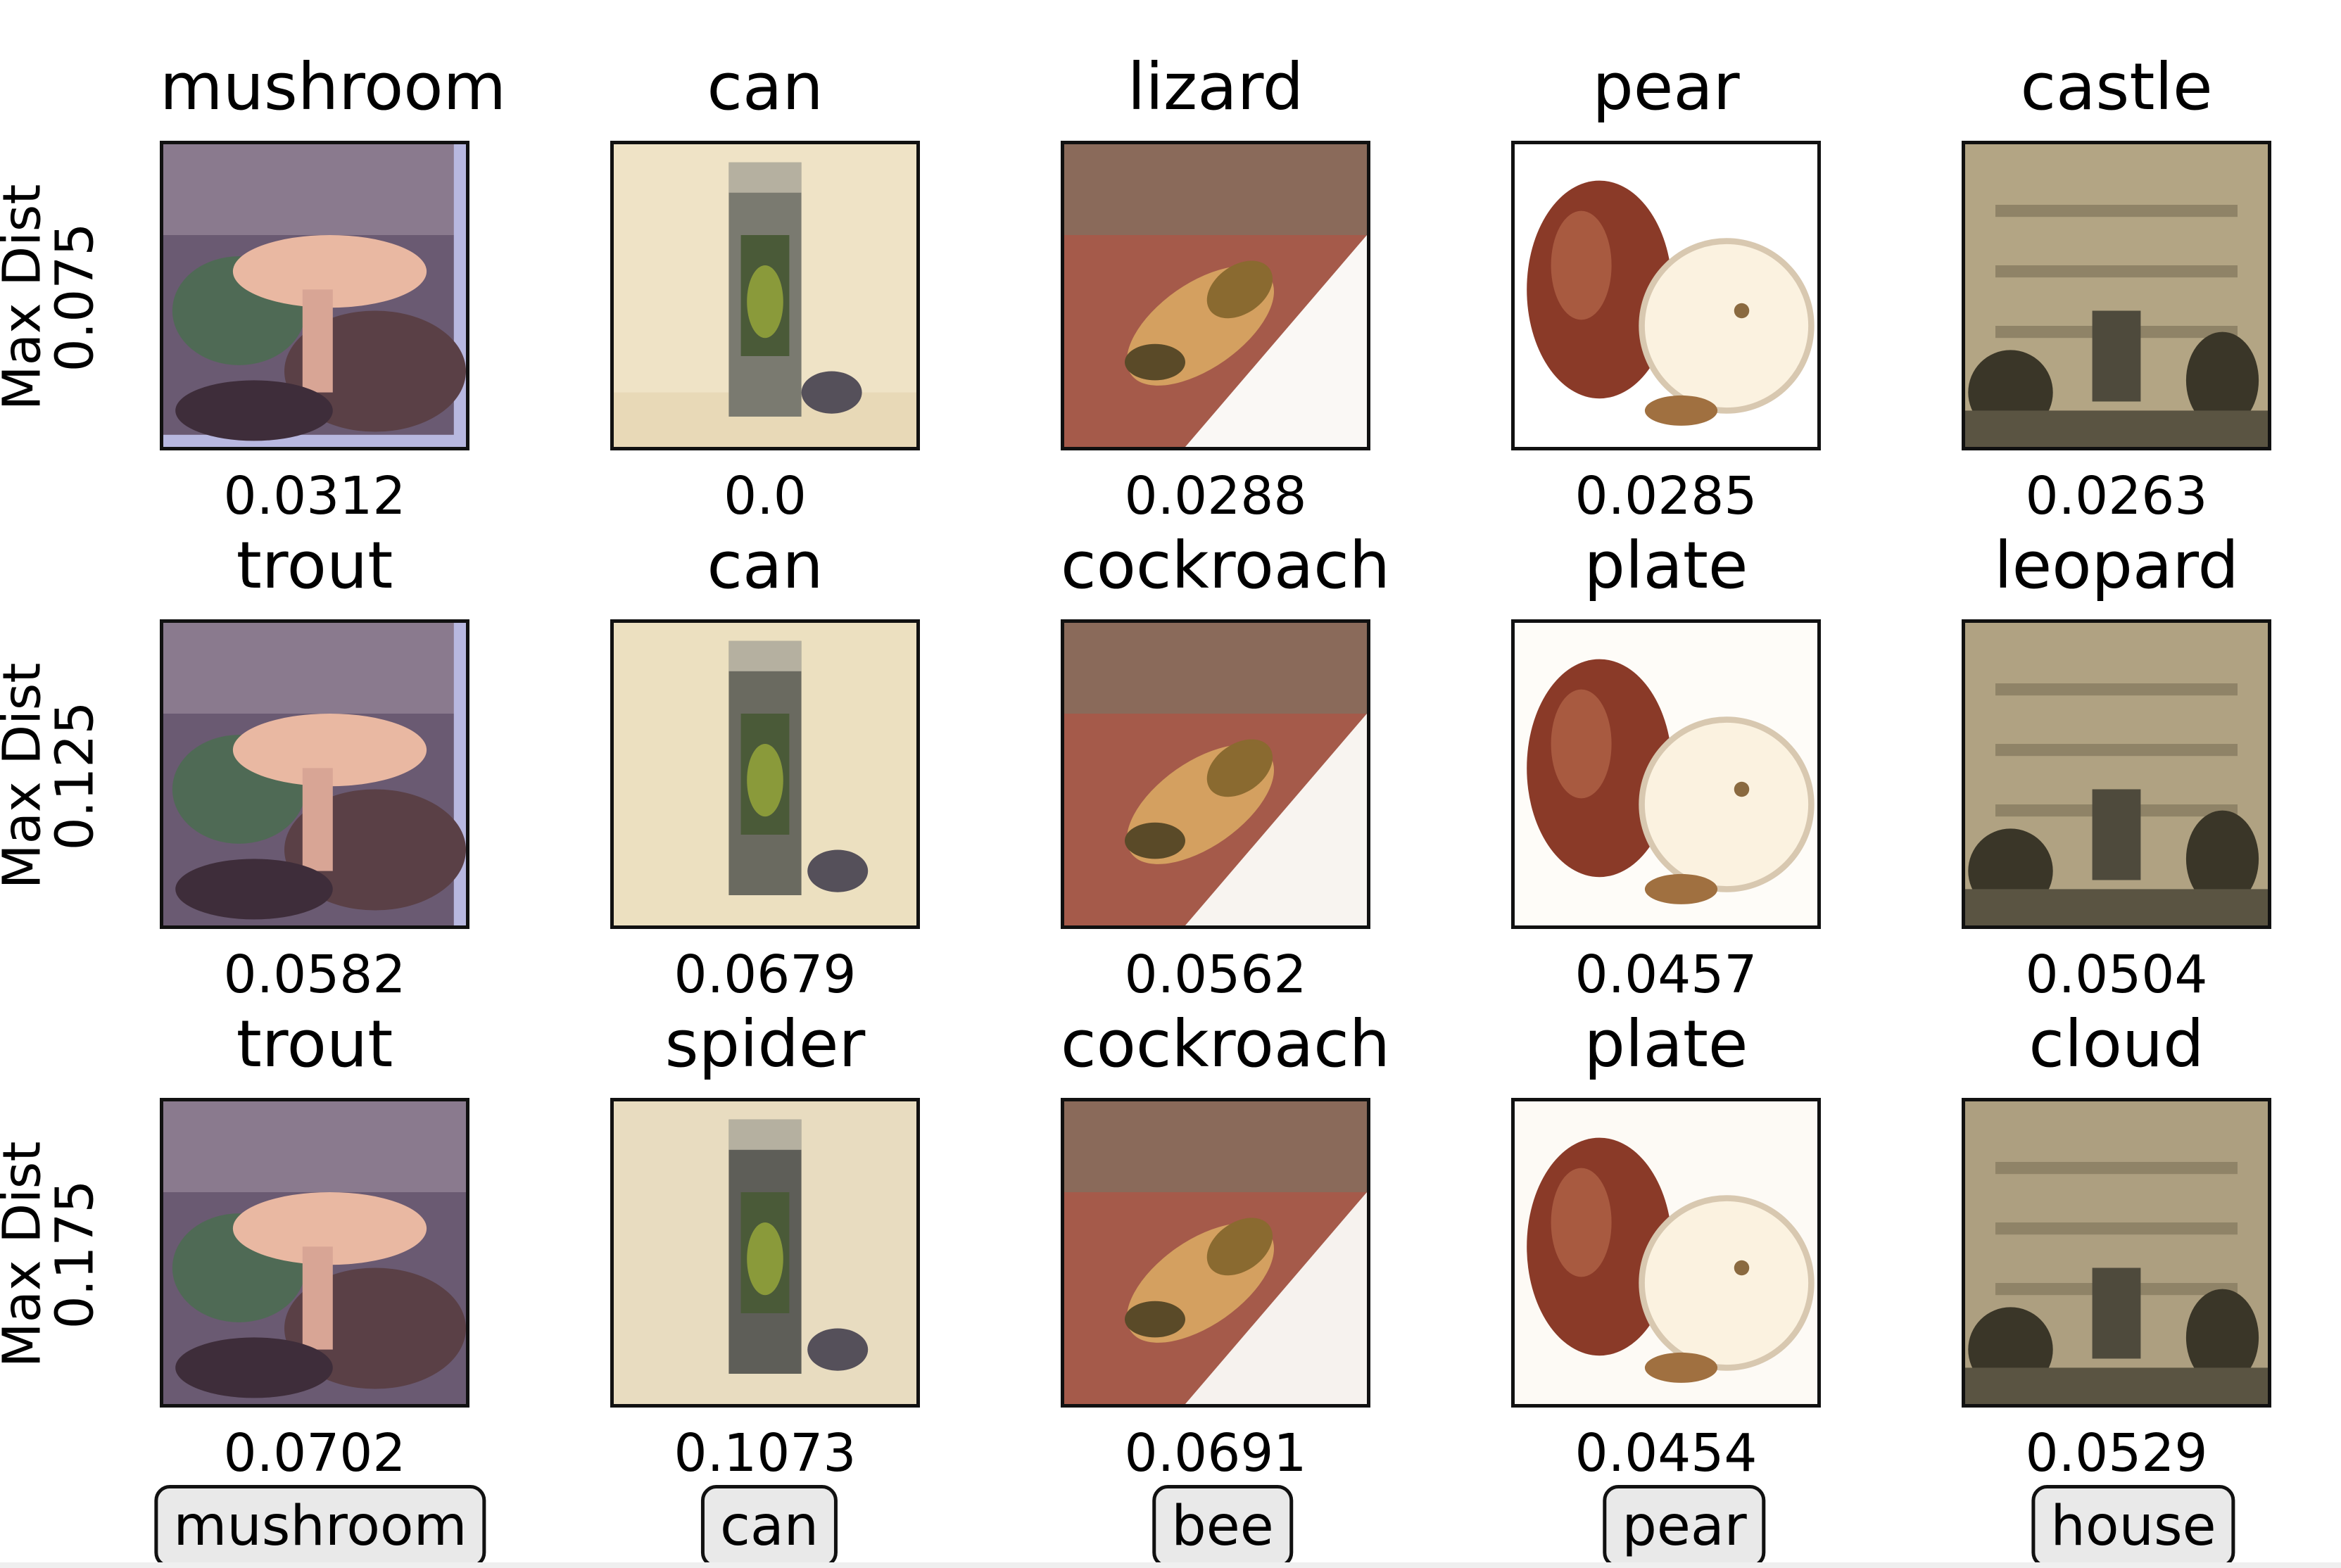 The height and width of the screenshot is (1568, 2341). I want to click on row-label-1-line2: 0.125, so click(76, 776).